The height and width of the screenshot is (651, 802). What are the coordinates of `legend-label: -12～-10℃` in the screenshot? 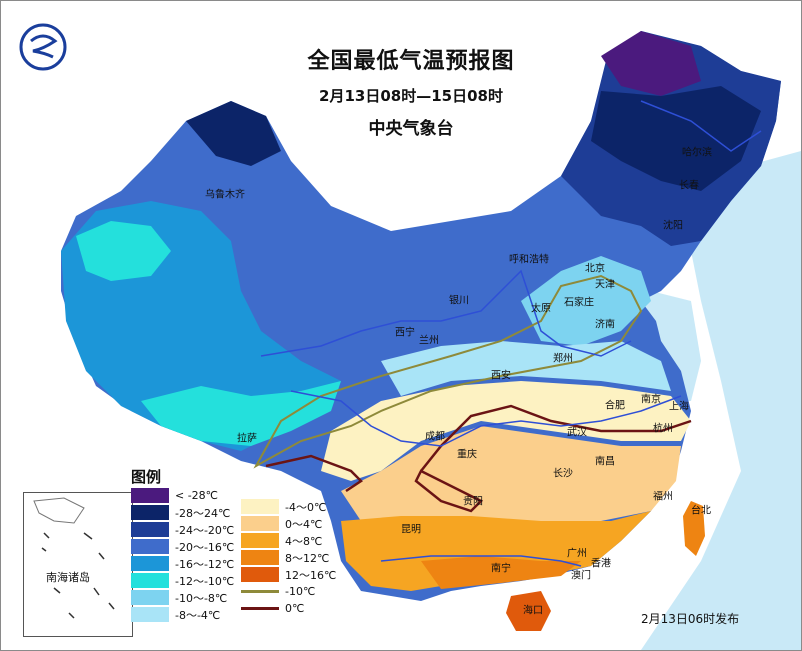 It's located at (205, 581).